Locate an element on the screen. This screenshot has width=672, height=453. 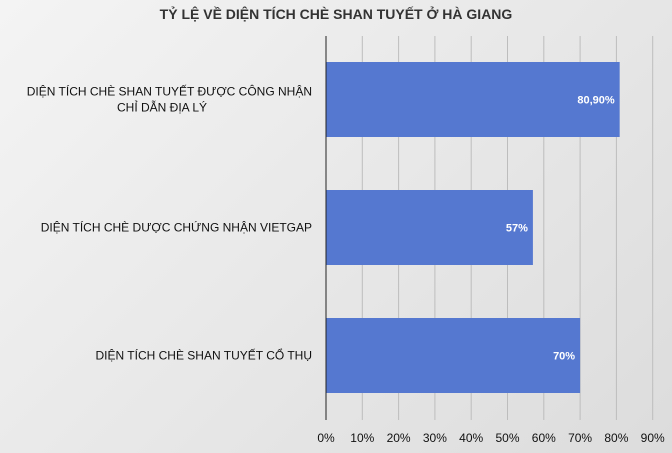
data-label: 70% is located at coordinates (564, 357).